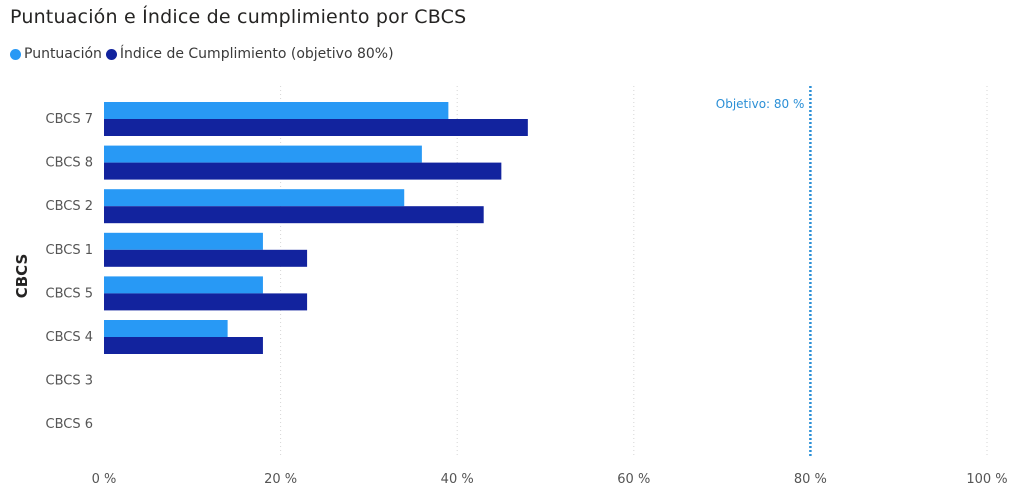 The width and height of the screenshot is (1016, 491). I want to click on legend-dot-indice, so click(111, 54).